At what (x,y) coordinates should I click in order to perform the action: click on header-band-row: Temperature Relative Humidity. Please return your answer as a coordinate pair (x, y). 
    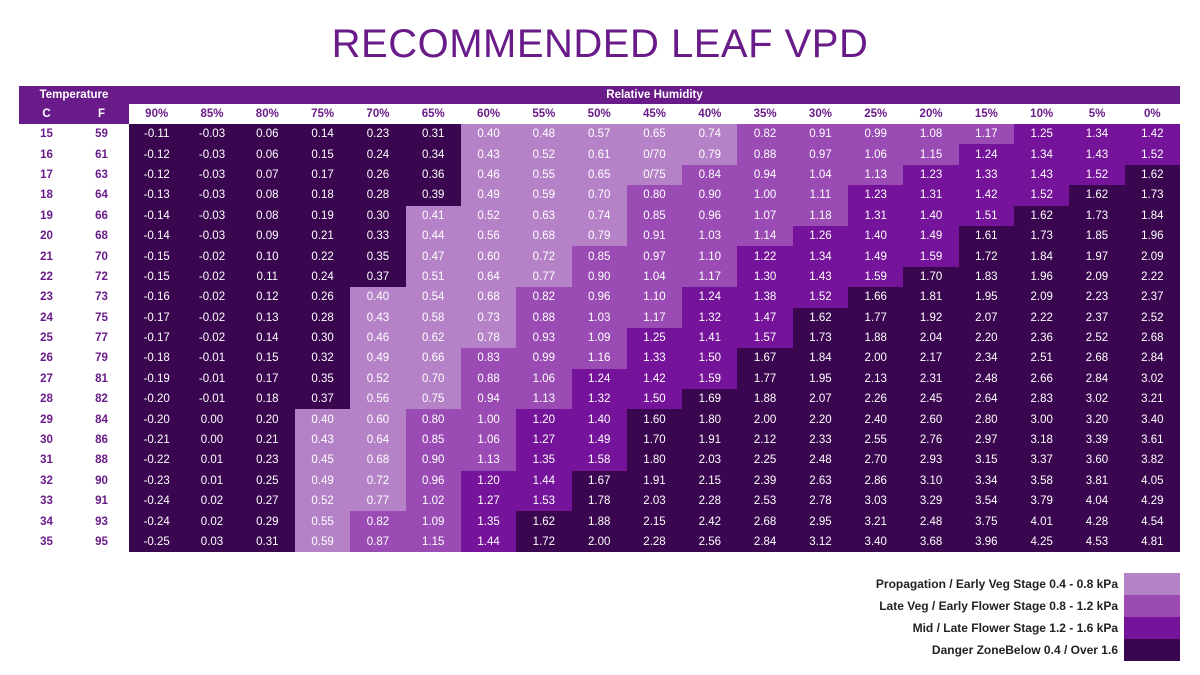
    Looking at the image, I should click on (599, 95).